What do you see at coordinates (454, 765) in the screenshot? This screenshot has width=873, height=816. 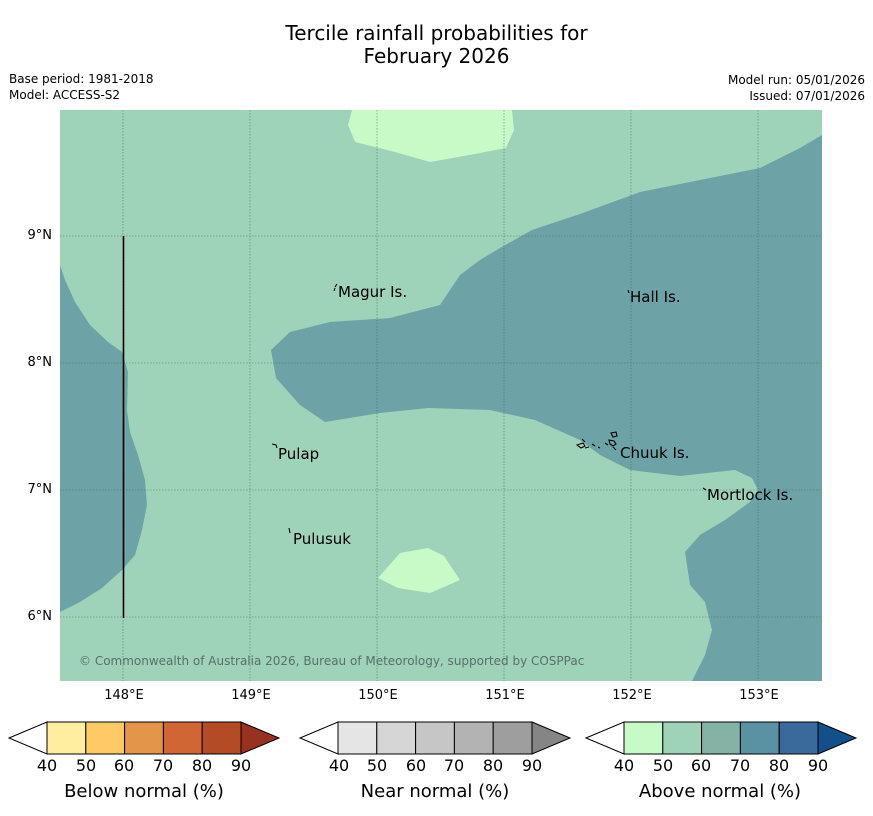 I see `near-tick-70: 70` at bounding box center [454, 765].